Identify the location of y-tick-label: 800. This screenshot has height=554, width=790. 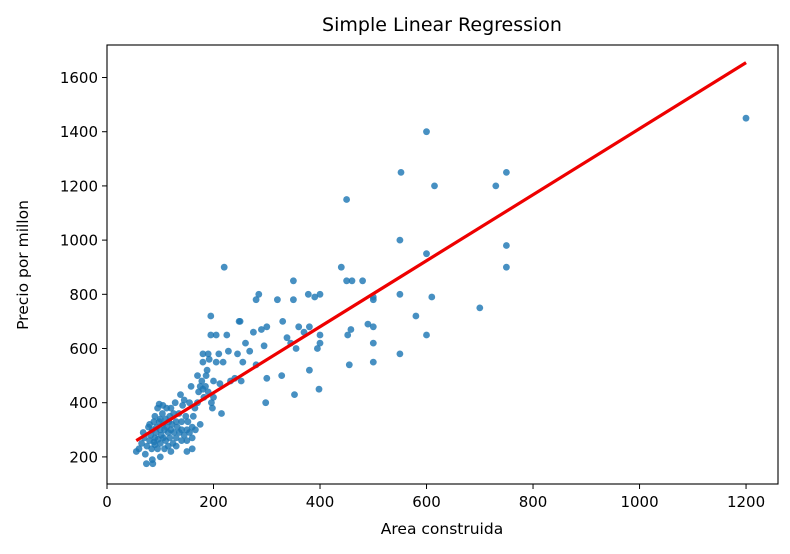
(83, 295).